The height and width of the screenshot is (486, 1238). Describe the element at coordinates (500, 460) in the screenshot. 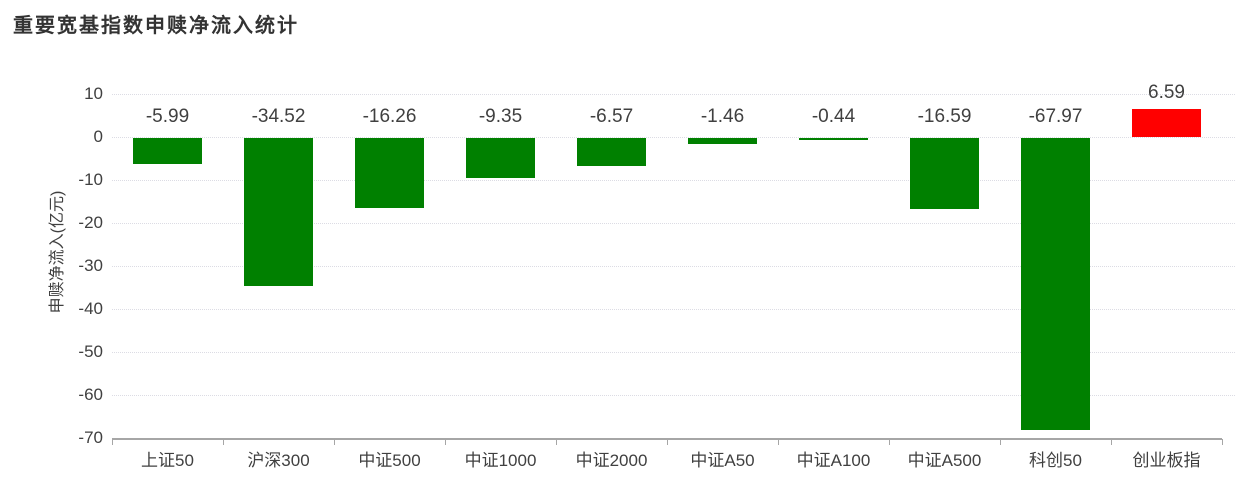

I see `x-axis-category-label: 中证1000` at that location.